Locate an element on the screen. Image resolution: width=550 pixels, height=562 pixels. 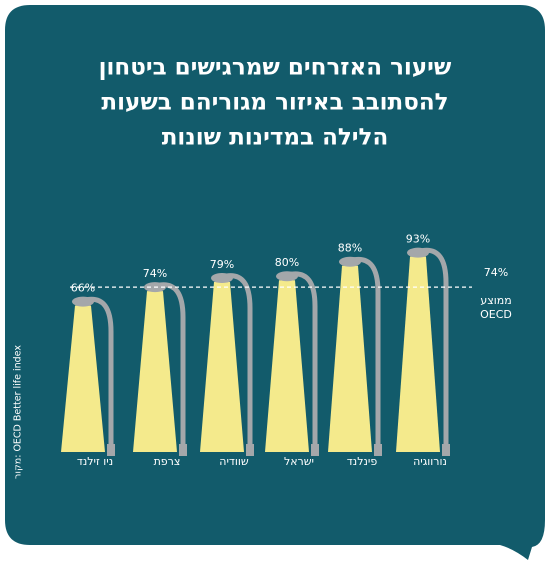
category-label: נורווגיה is located at coordinates (430, 461).